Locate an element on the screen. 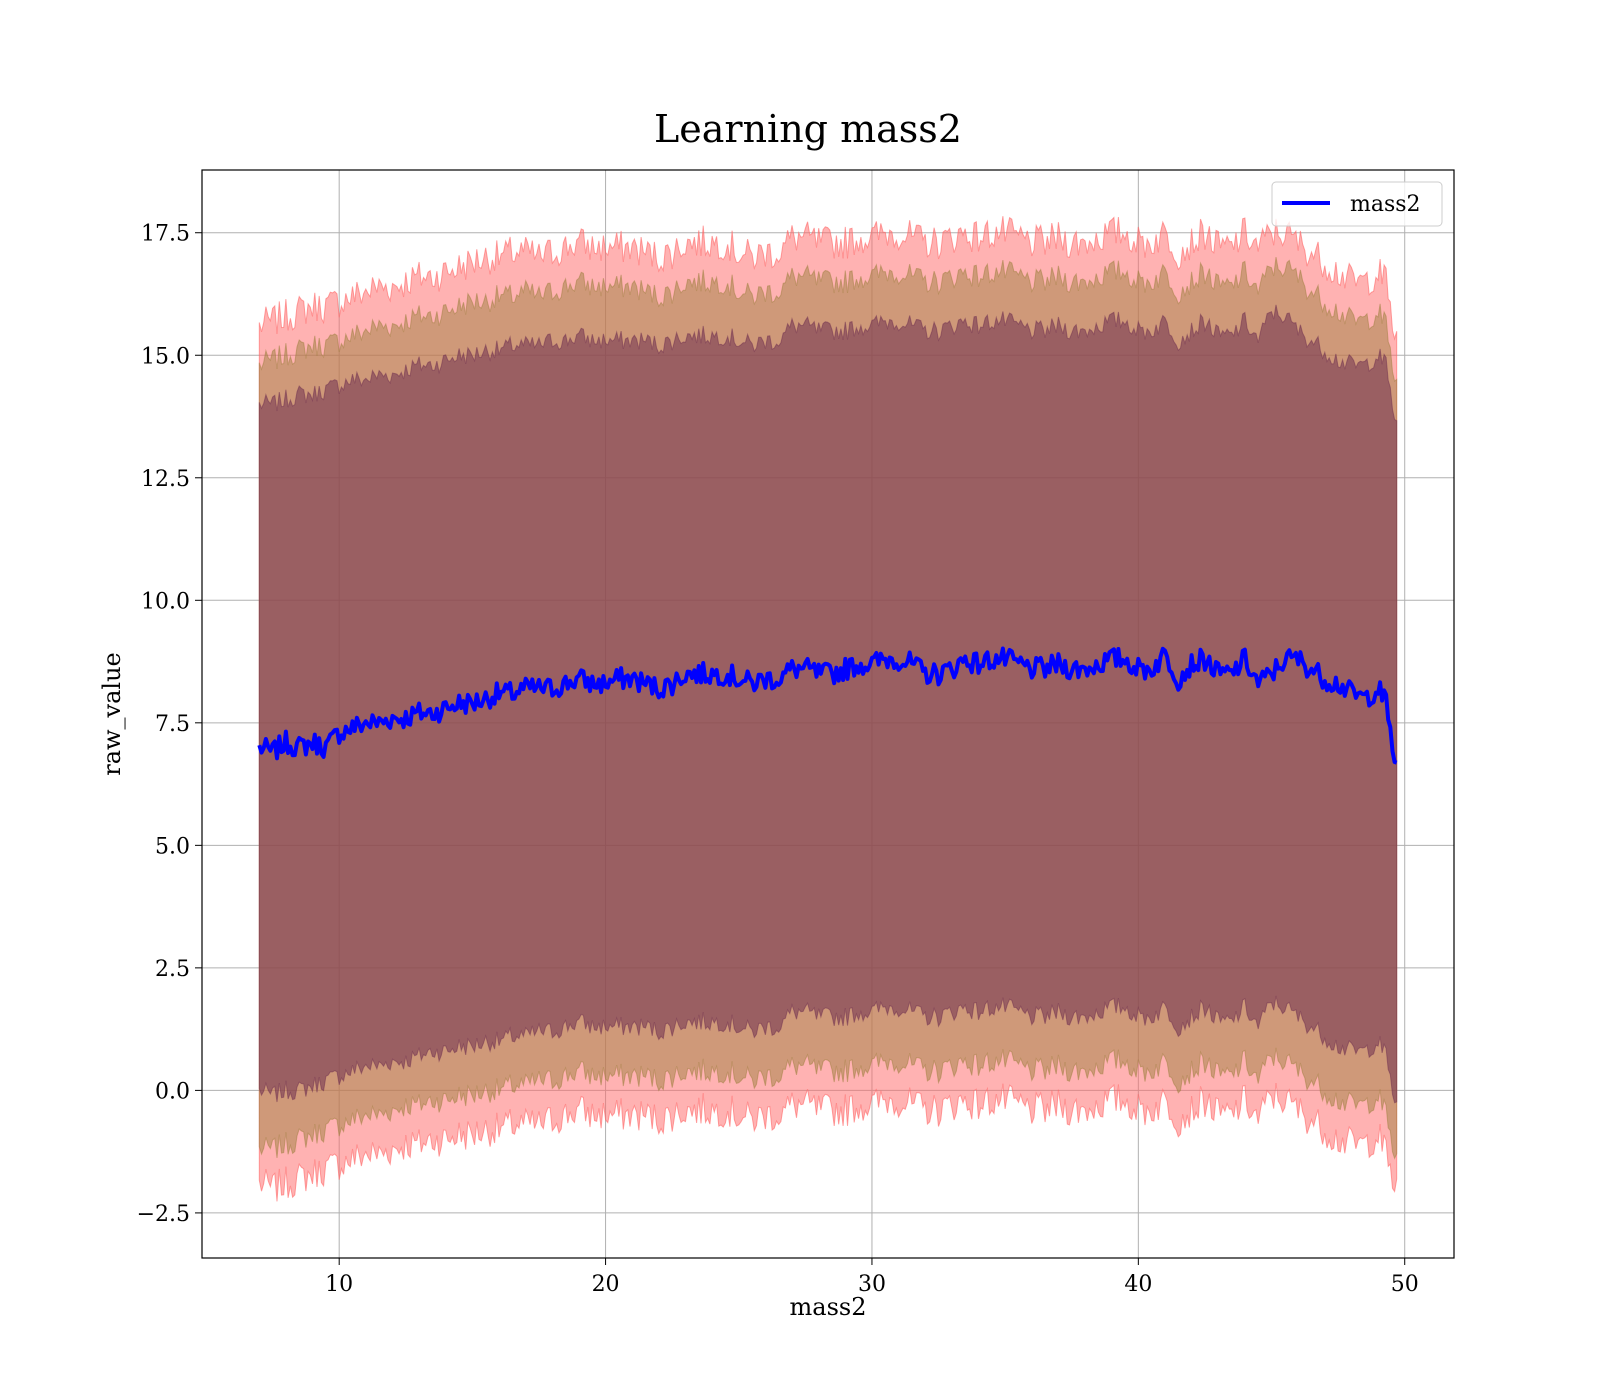  legend: mass2 is located at coordinates (1357, 204).